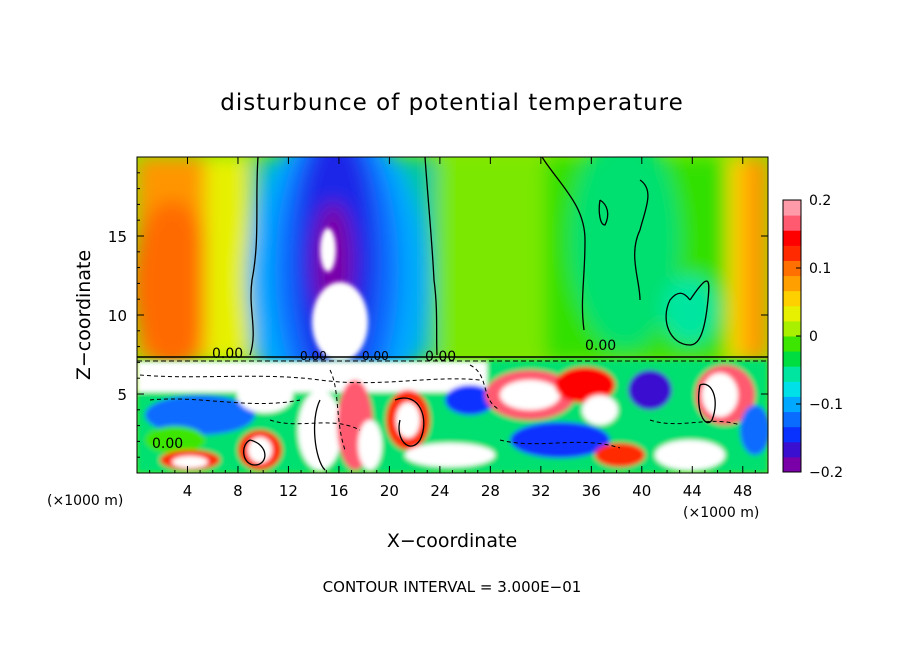 The height and width of the screenshot is (654, 904). I want to click on colorbar-tick-label: −0.1, so click(826, 405).